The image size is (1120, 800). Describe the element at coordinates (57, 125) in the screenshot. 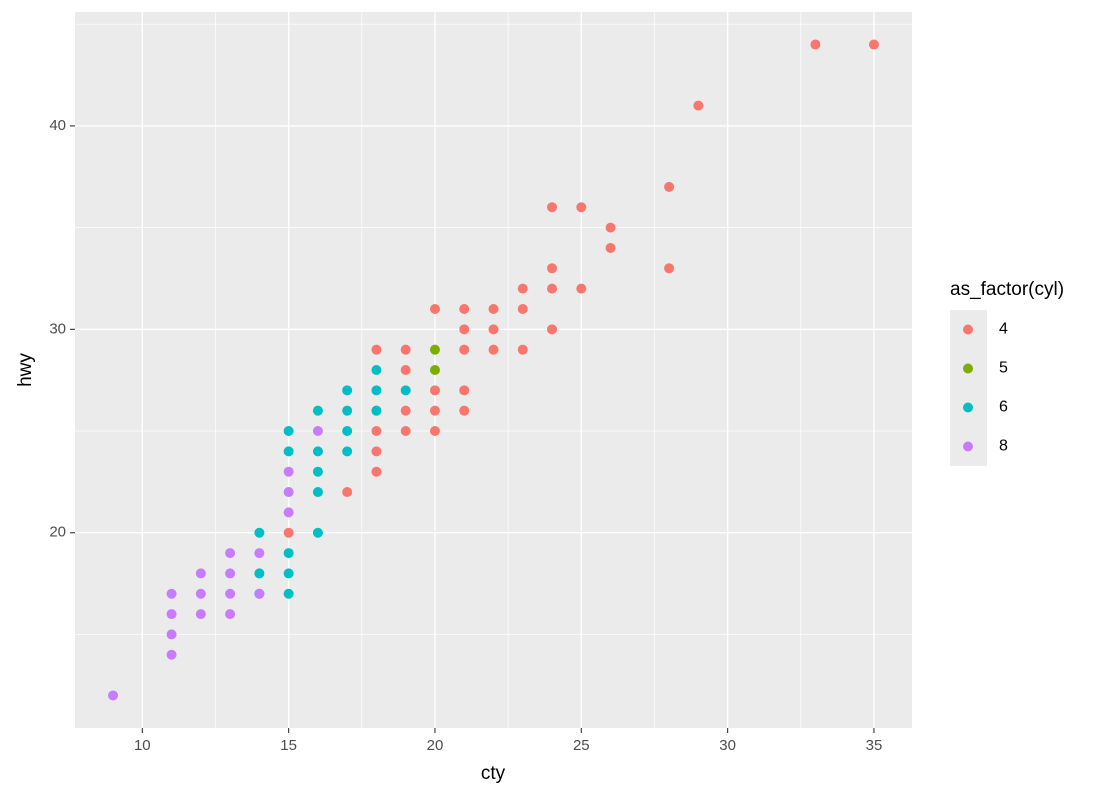

I see `y-tick-label: 40` at that location.